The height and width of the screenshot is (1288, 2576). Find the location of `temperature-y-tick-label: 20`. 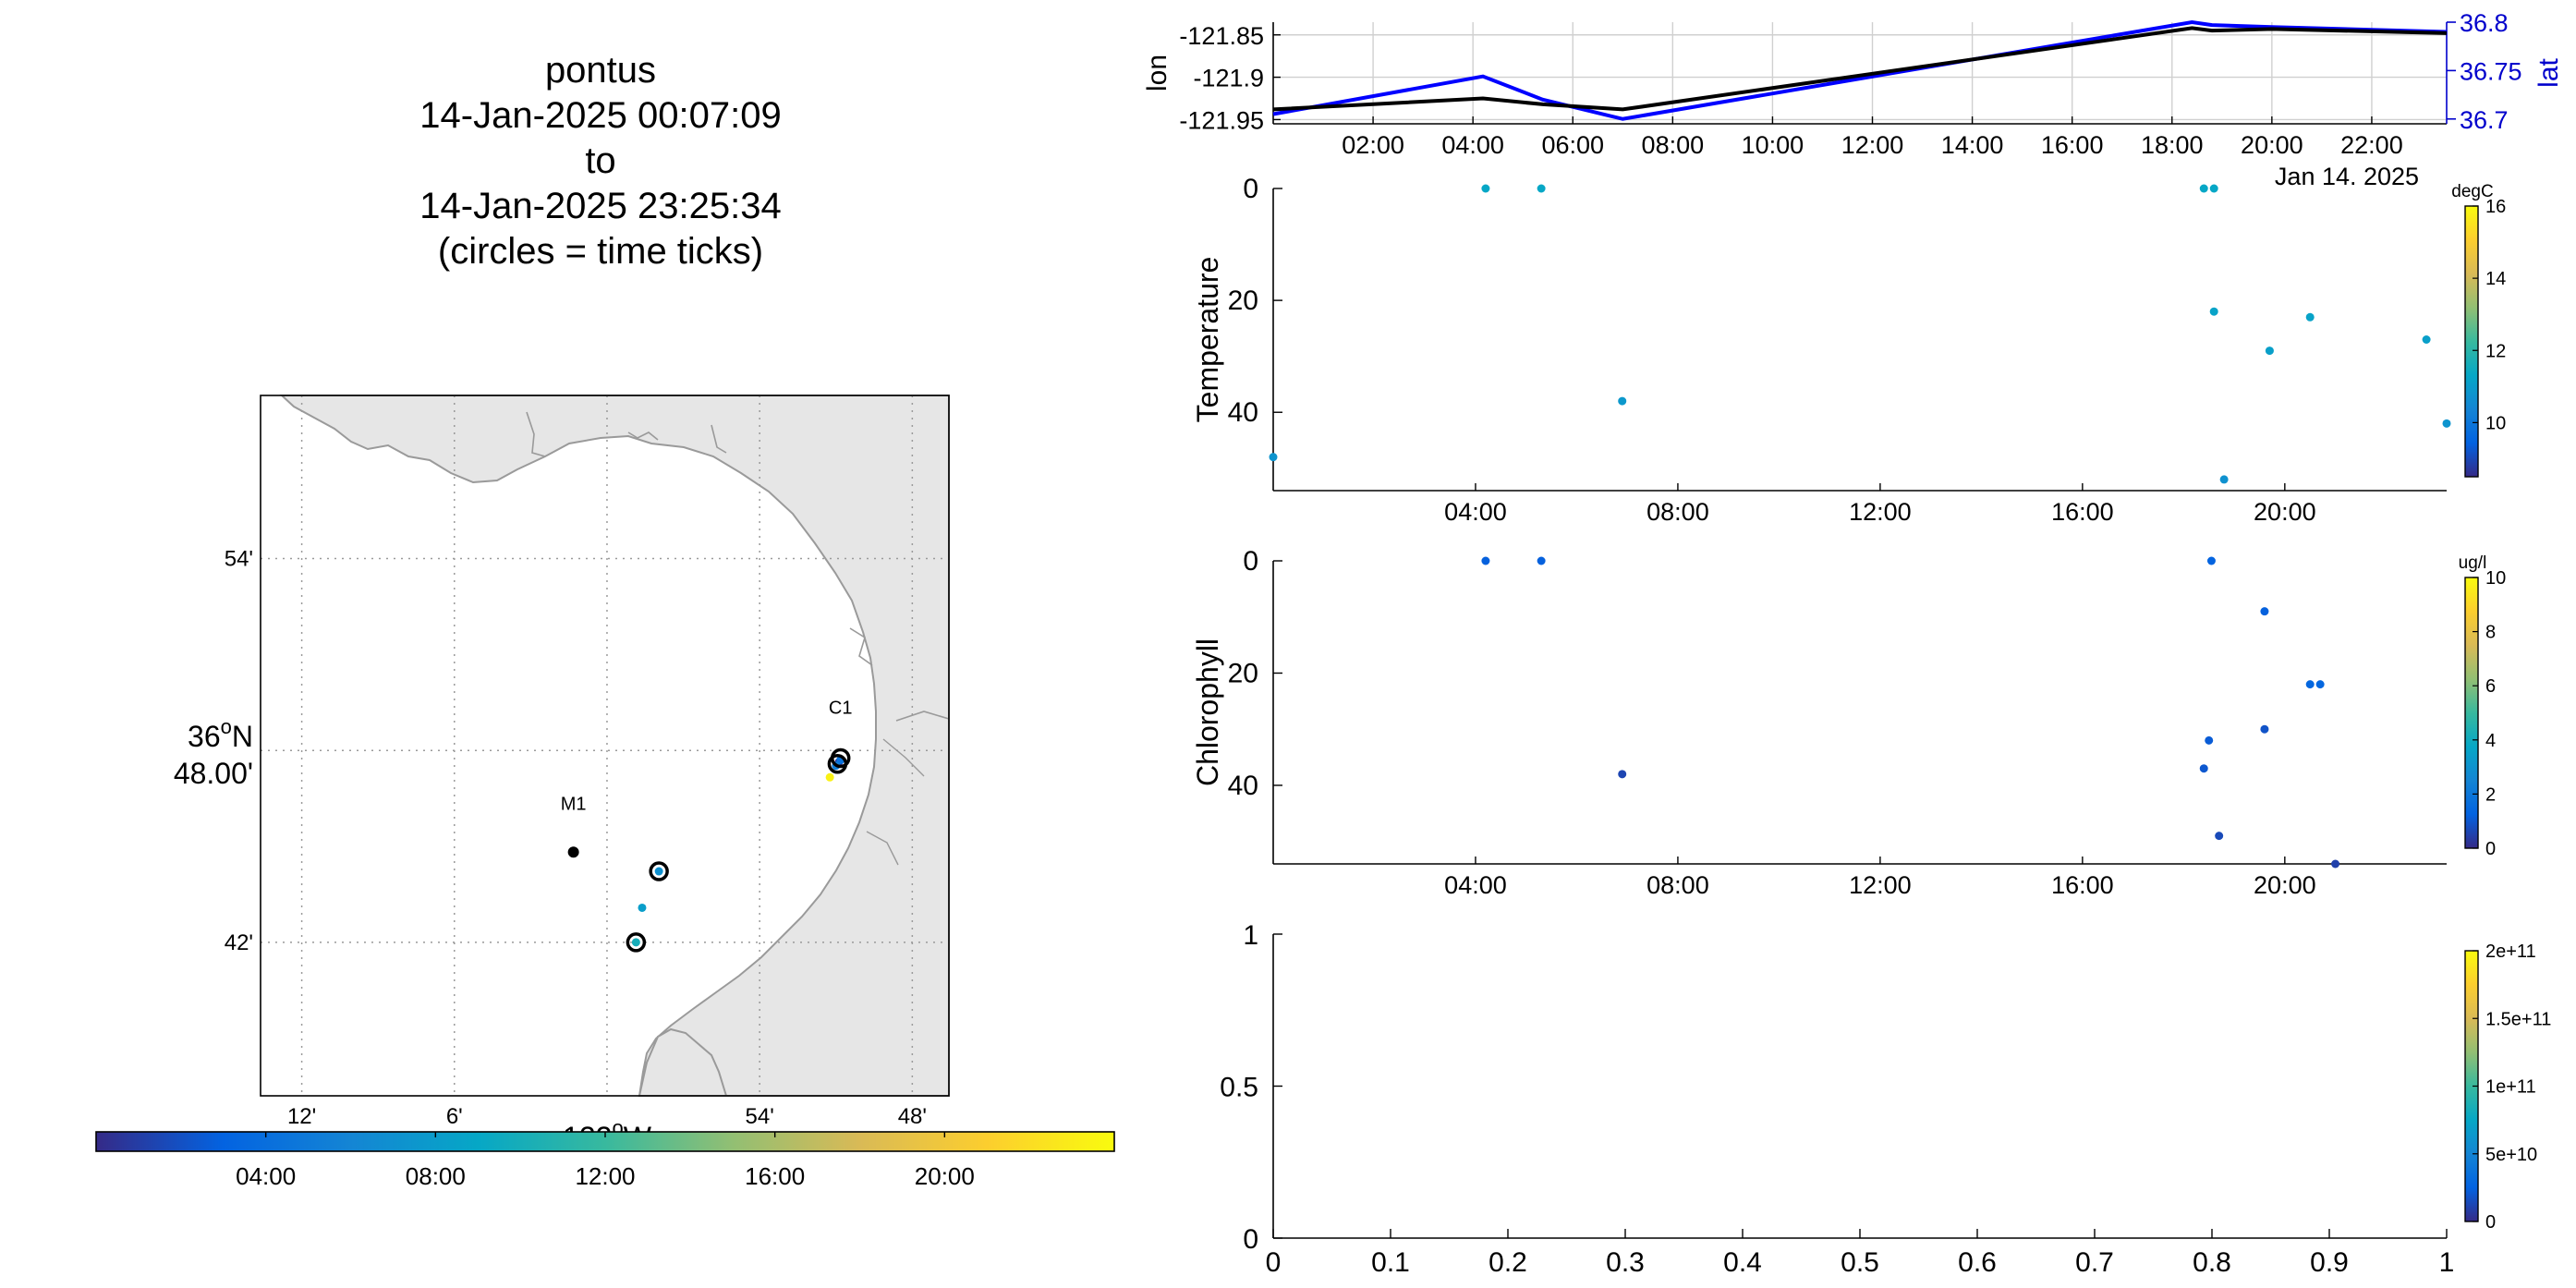

temperature-y-tick-label: 20 is located at coordinates (1243, 301).